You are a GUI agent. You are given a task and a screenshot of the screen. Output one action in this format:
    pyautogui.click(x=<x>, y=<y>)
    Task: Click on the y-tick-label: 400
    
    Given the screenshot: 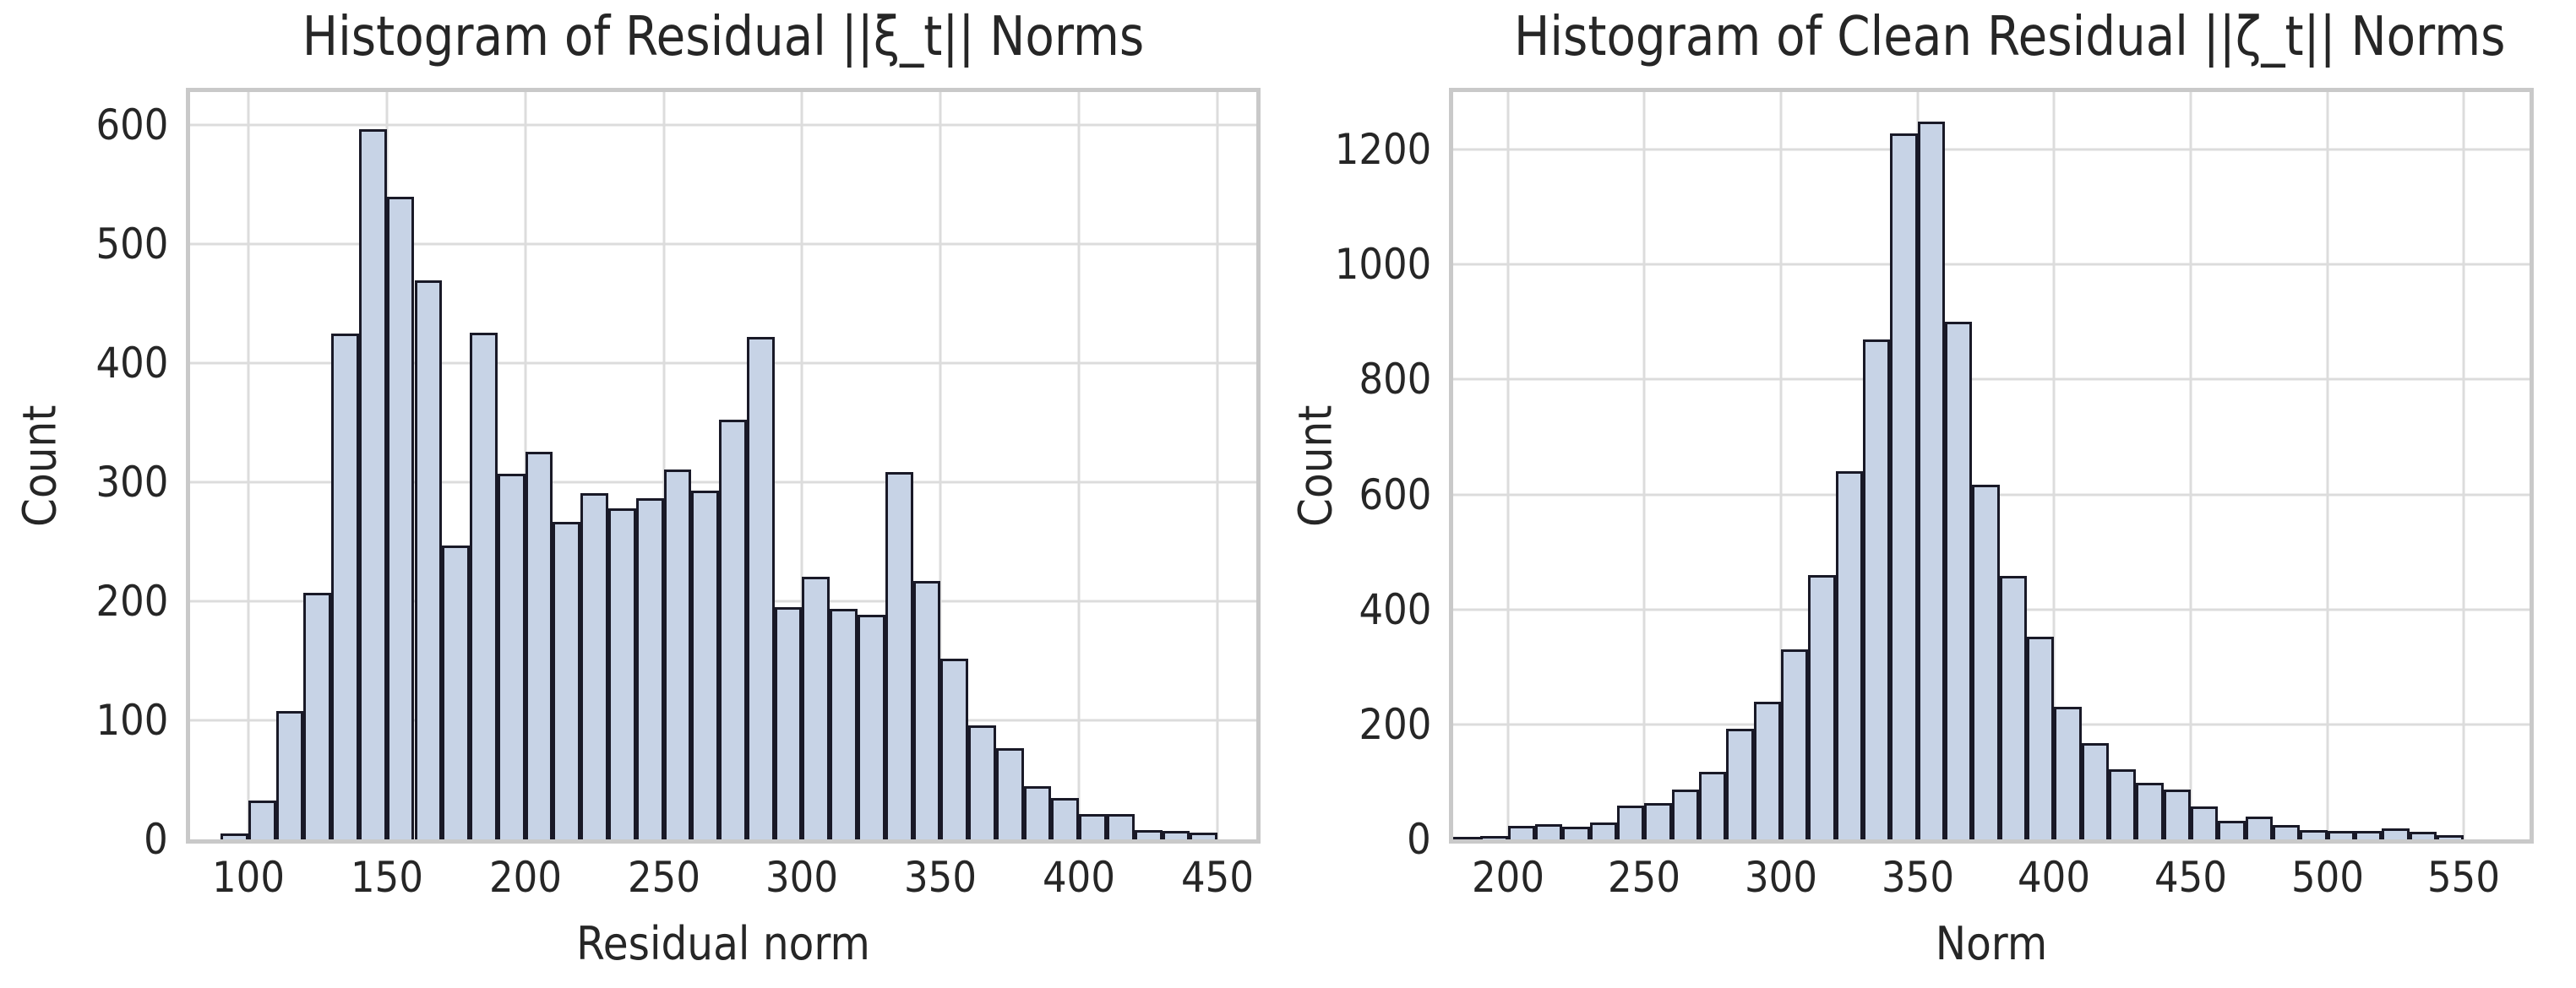 What is the action you would take?
    pyautogui.click(x=131, y=363)
    